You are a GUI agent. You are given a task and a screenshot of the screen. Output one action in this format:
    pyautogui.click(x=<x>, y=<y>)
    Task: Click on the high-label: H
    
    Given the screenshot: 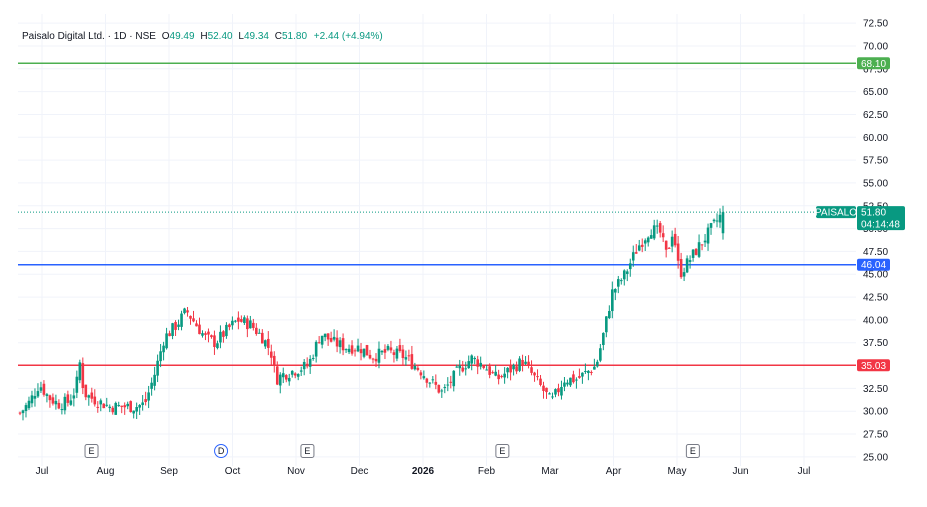 What is the action you would take?
    pyautogui.click(x=204, y=36)
    